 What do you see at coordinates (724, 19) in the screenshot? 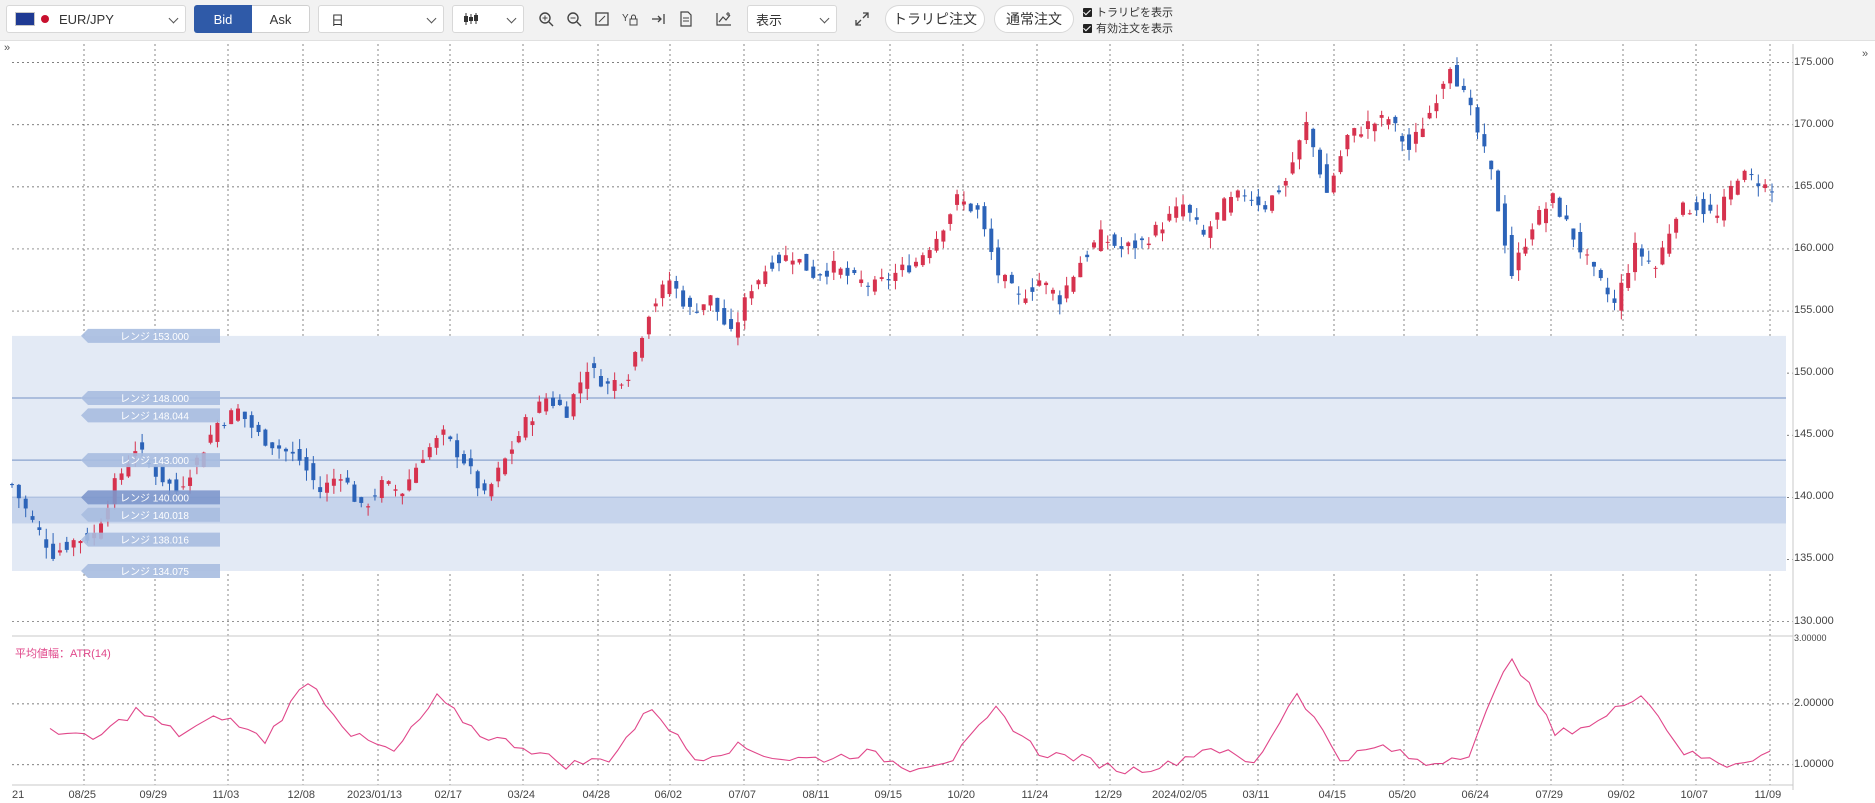
I see `add-indicator-icon` at bounding box center [724, 19].